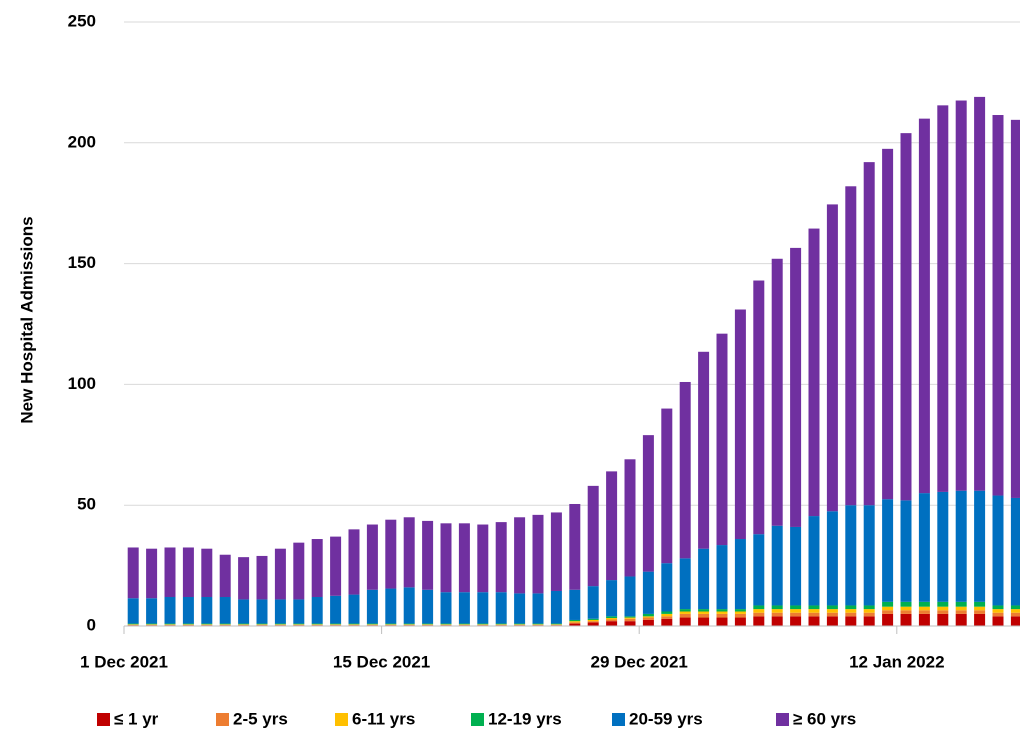 The height and width of the screenshot is (735, 1020). I want to click on y-tick-label: 50, so click(86, 504).